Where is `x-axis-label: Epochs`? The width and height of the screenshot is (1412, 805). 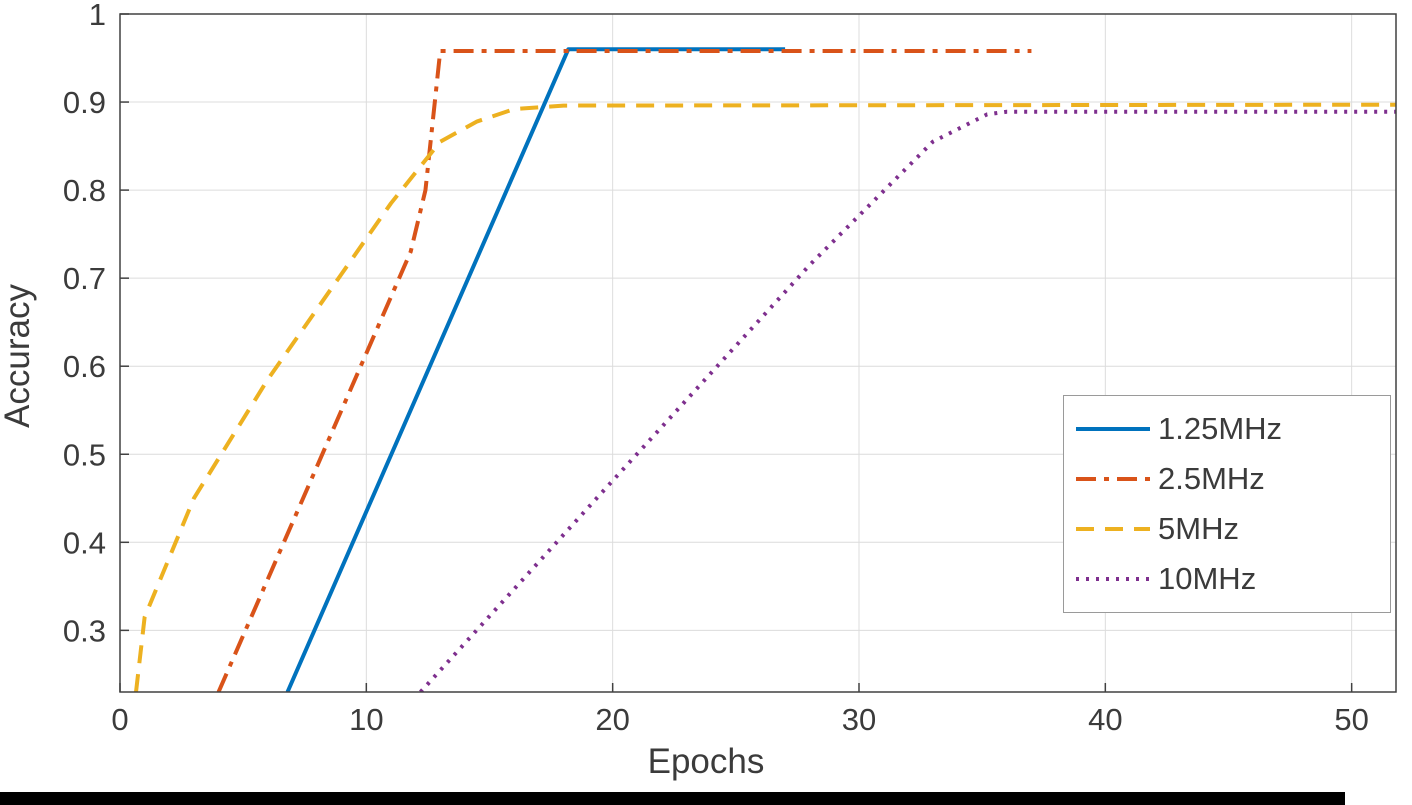
x-axis-label: Epochs is located at coordinates (706, 761).